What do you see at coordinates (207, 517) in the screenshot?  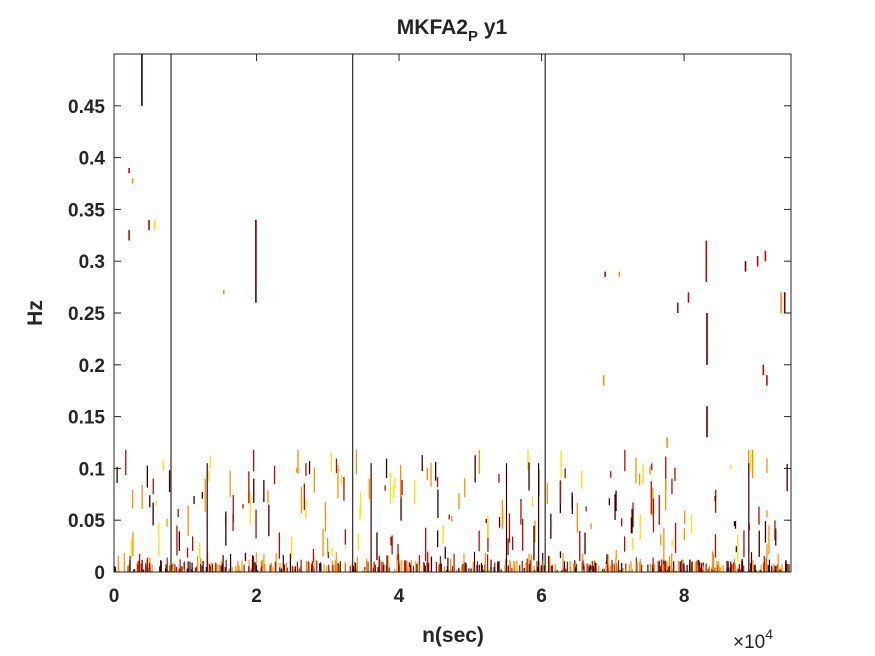 I see `spectral-spike-mark` at bounding box center [207, 517].